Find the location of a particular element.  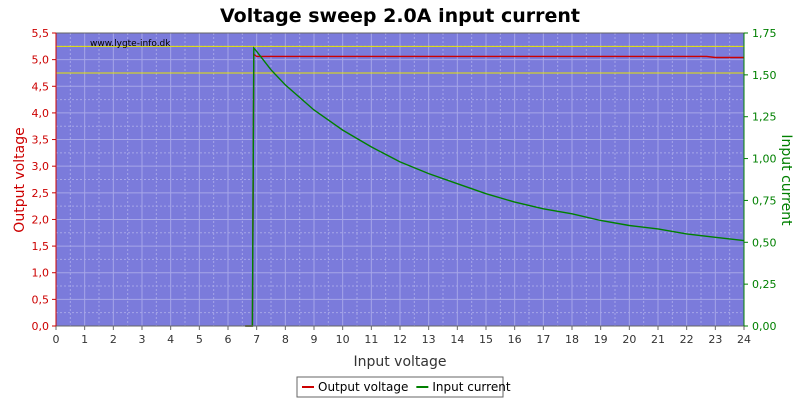

y-left-tick-label: 1,5 is located at coordinates (41, 246).